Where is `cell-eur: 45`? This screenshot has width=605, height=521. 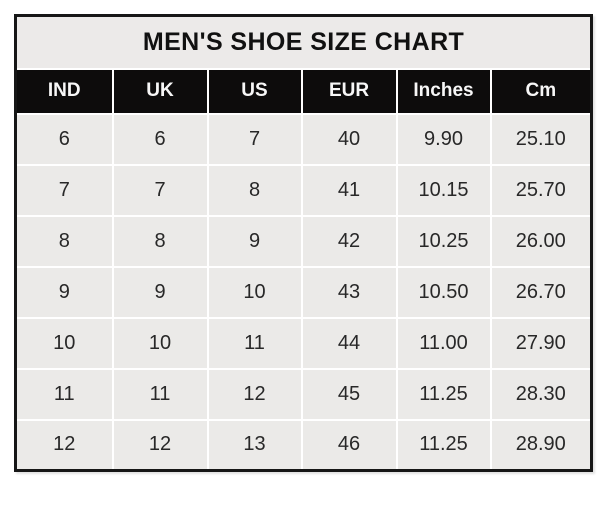
cell-eur: 45 is located at coordinates (349, 394).